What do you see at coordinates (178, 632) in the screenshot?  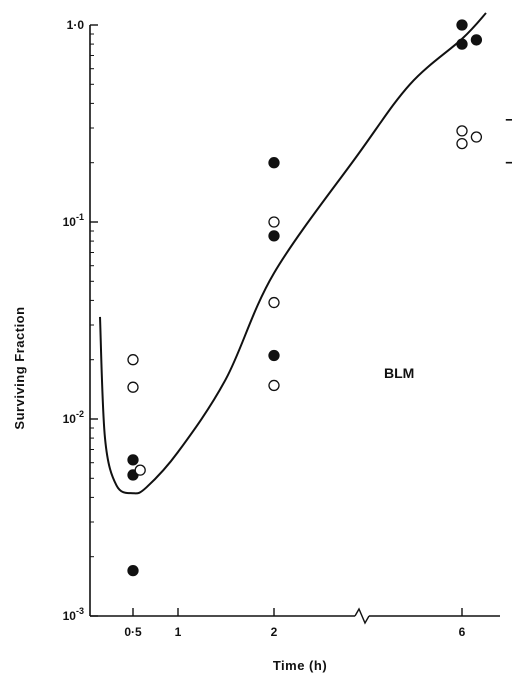 I see `x-tick-label: 1` at bounding box center [178, 632].